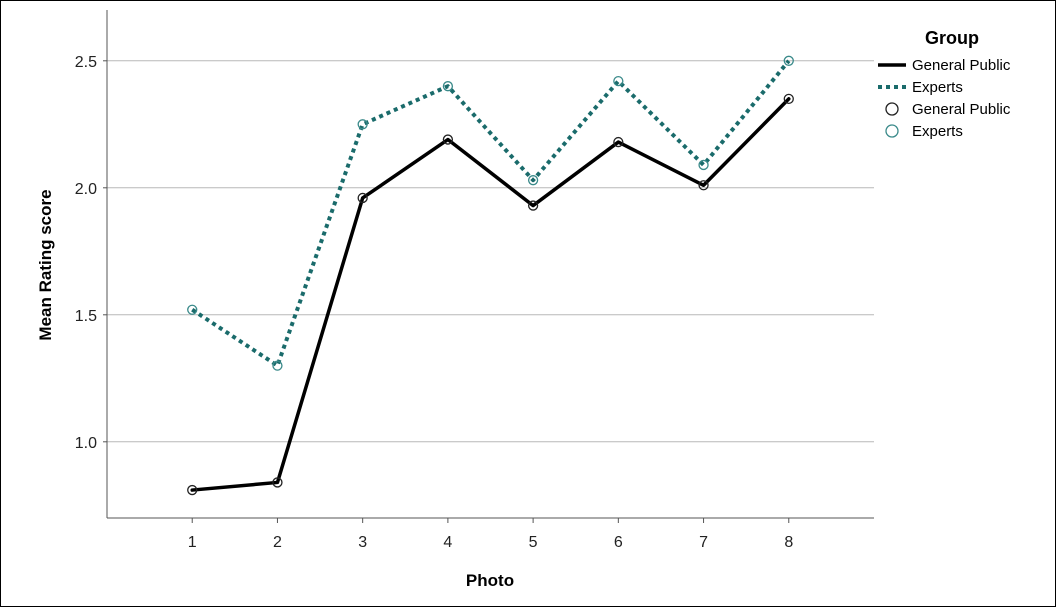 The width and height of the screenshot is (1056, 607). I want to click on y-tick-label: 1.0, so click(86, 443).